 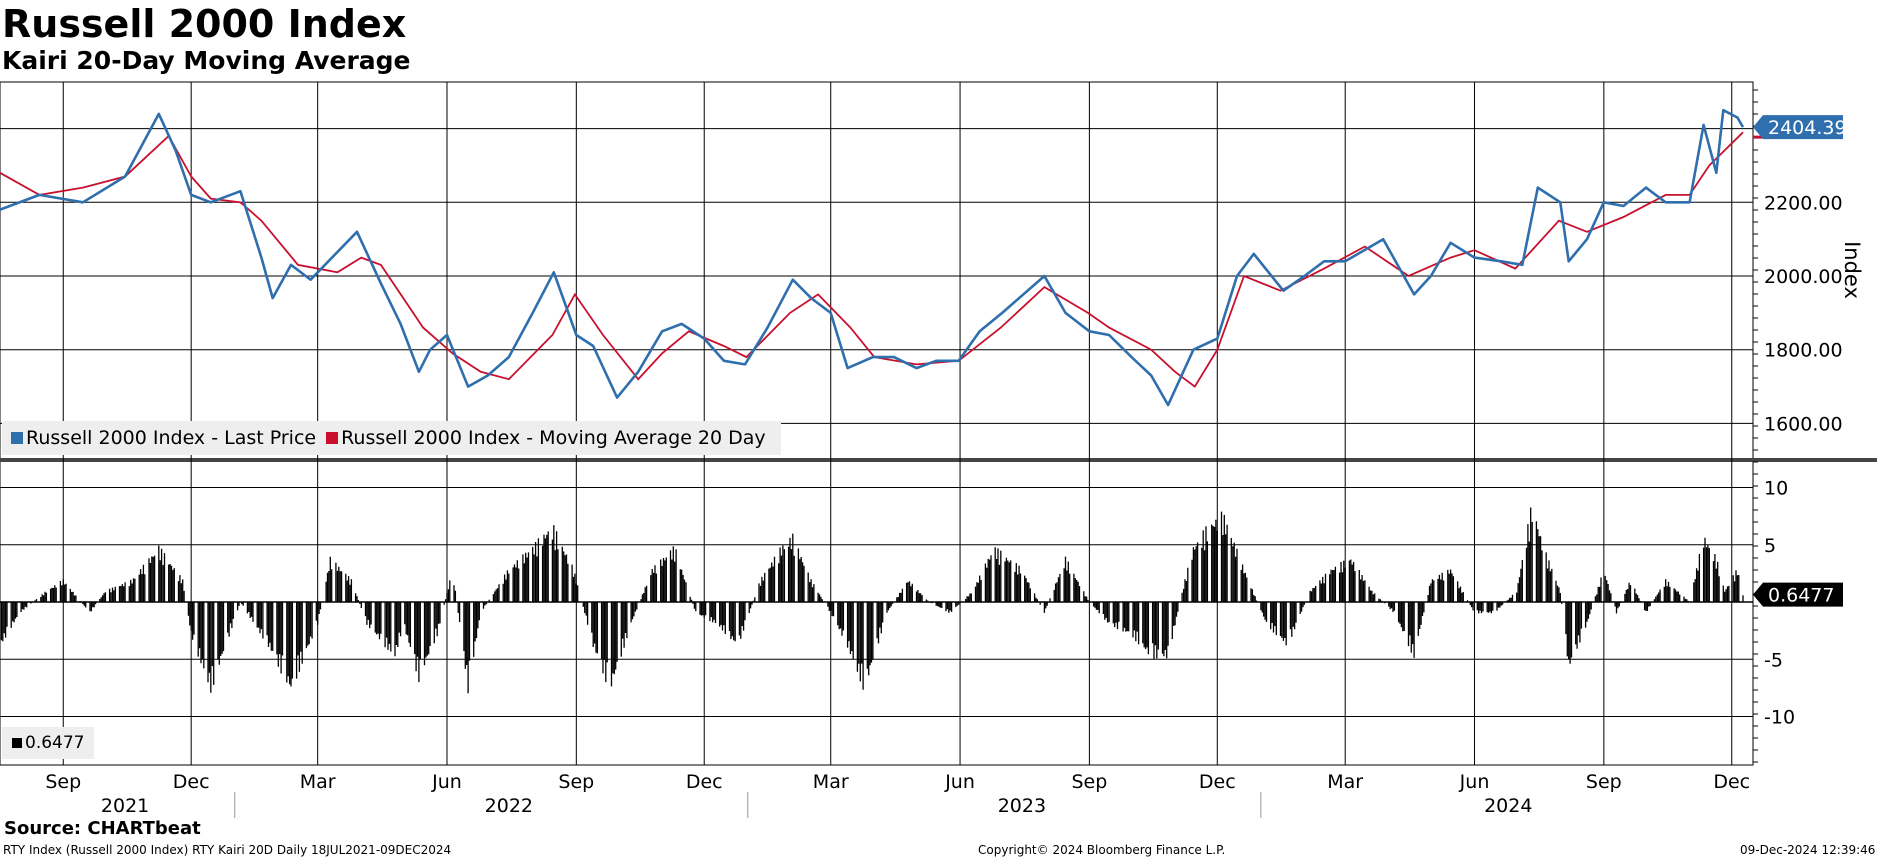 What do you see at coordinates (1102, 850) in the screenshot?
I see `footer-copyright: Copyright© 2024 Bloomberg Finance L.P.` at bounding box center [1102, 850].